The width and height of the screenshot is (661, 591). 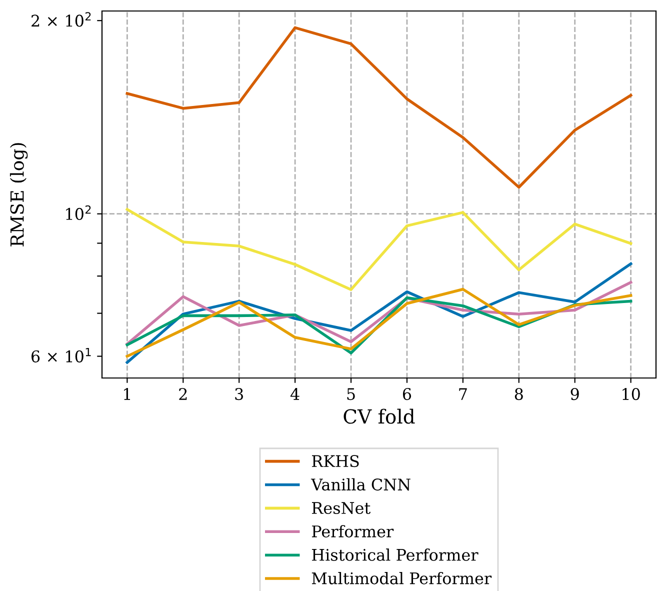 What do you see at coordinates (463, 394) in the screenshot?
I see `x-tick-label: 7` at bounding box center [463, 394].